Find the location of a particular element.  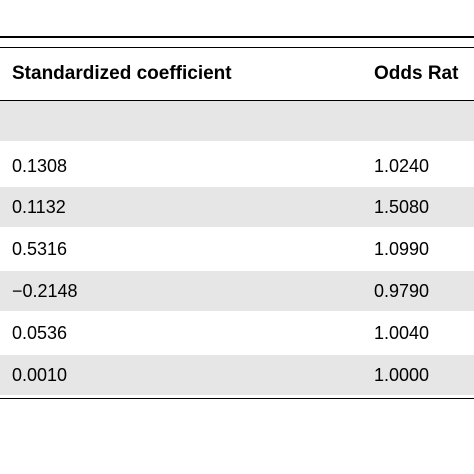

coef-cell: −0.2148 is located at coordinates (45, 291).